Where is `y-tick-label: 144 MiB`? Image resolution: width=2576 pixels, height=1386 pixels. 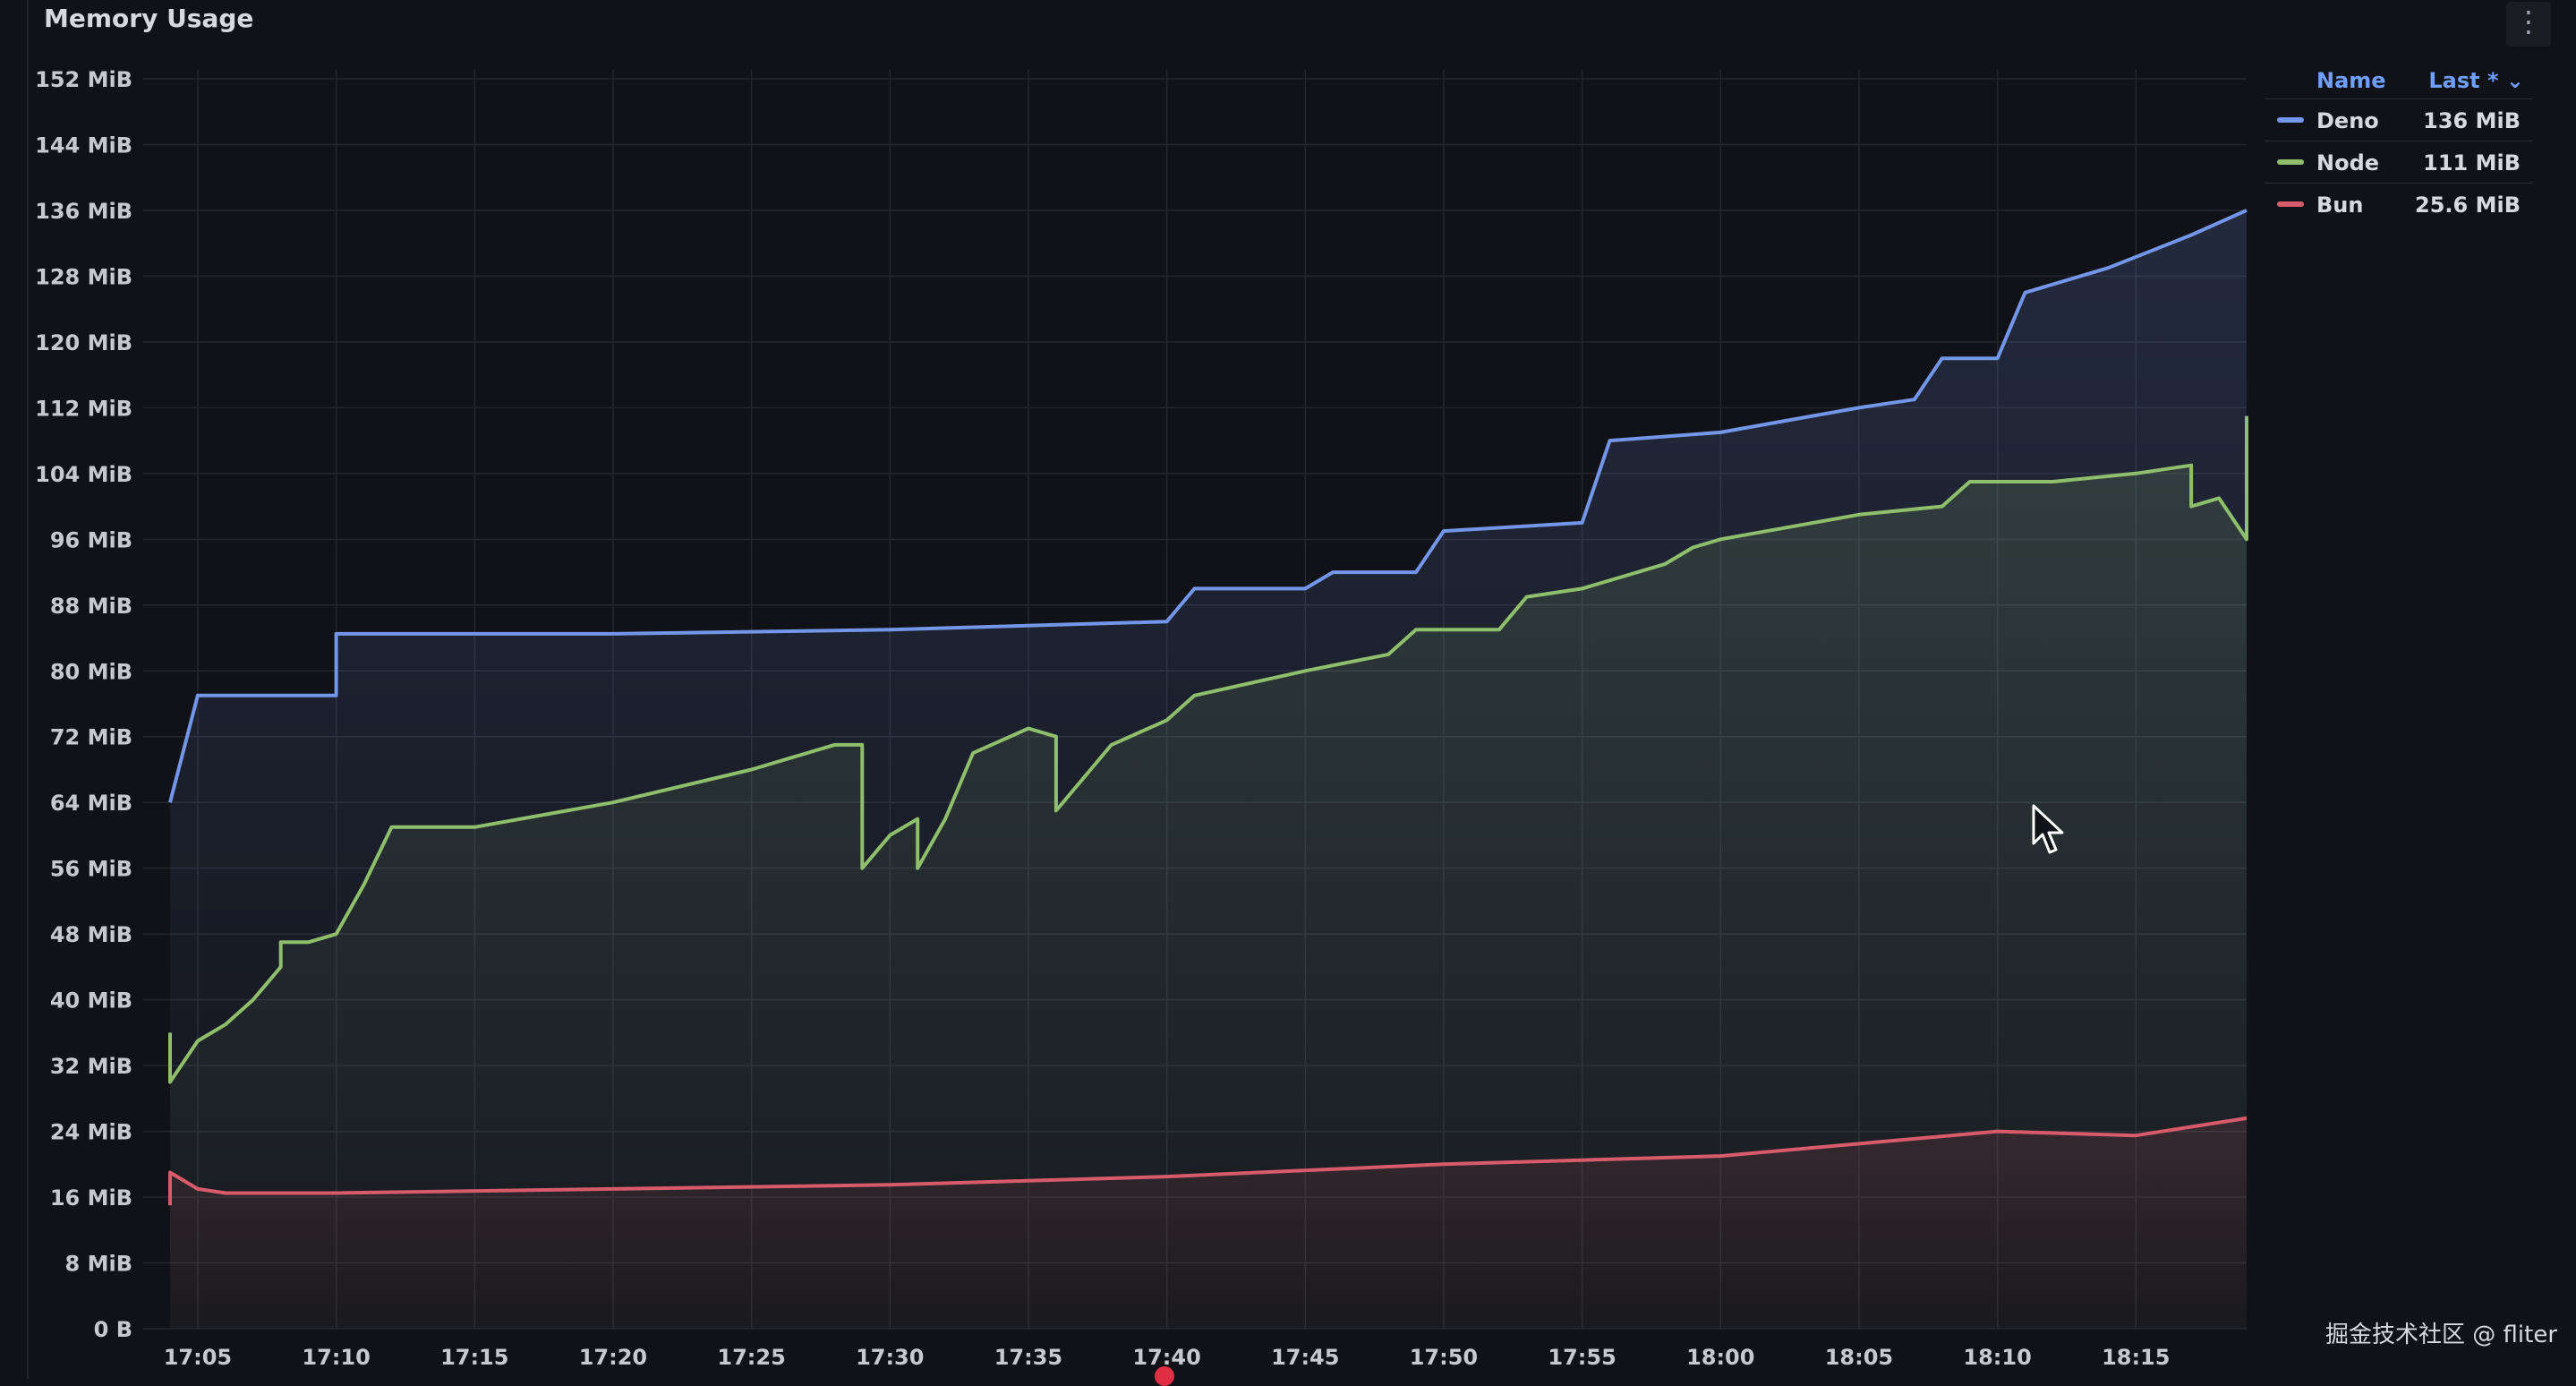 y-tick-label: 144 MiB is located at coordinates (83, 145).